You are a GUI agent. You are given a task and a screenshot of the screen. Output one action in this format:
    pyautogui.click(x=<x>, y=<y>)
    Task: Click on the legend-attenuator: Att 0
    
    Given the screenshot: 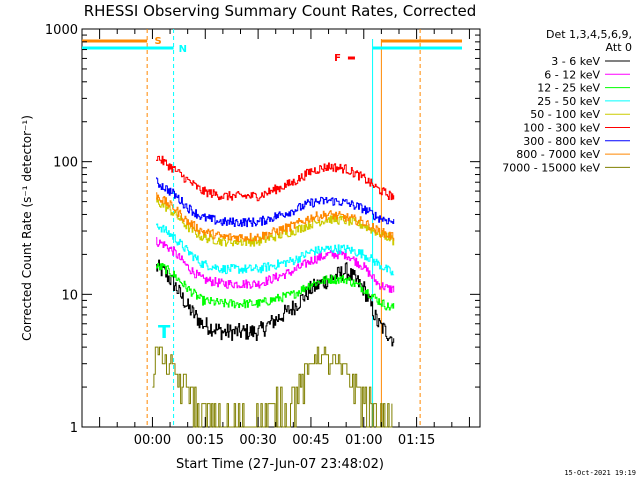 What is the action you would take?
    pyautogui.click(x=619, y=47)
    